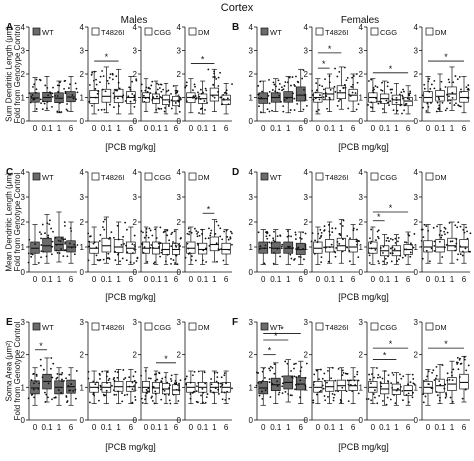 This screenshot has height=461, width=474. What do you see at coordinates (441, 327) in the screenshot?
I see `legend-label: DM` at bounding box center [441, 327].